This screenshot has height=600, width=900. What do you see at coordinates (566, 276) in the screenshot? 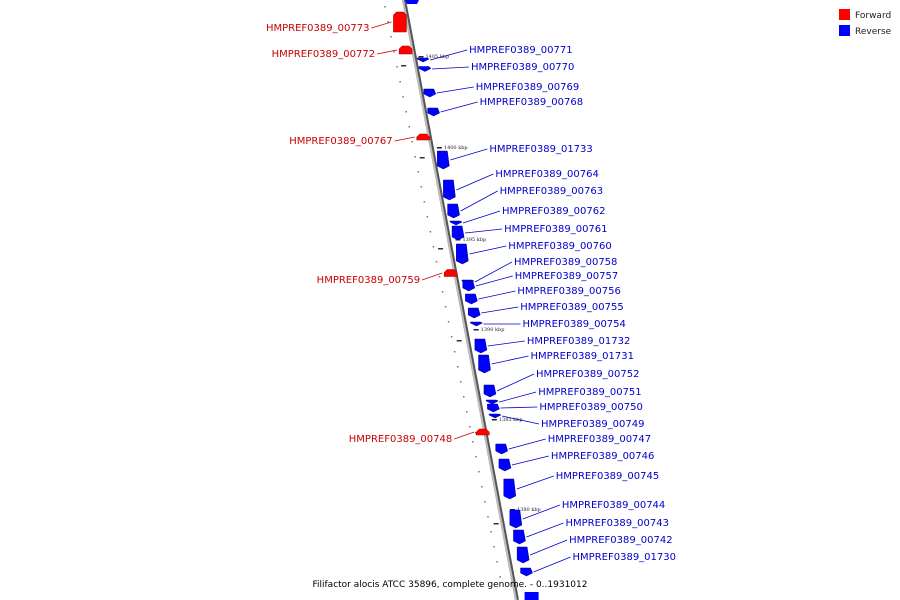
I see `reverse-gene-label: HMPREF0389_00757` at bounding box center [566, 276].